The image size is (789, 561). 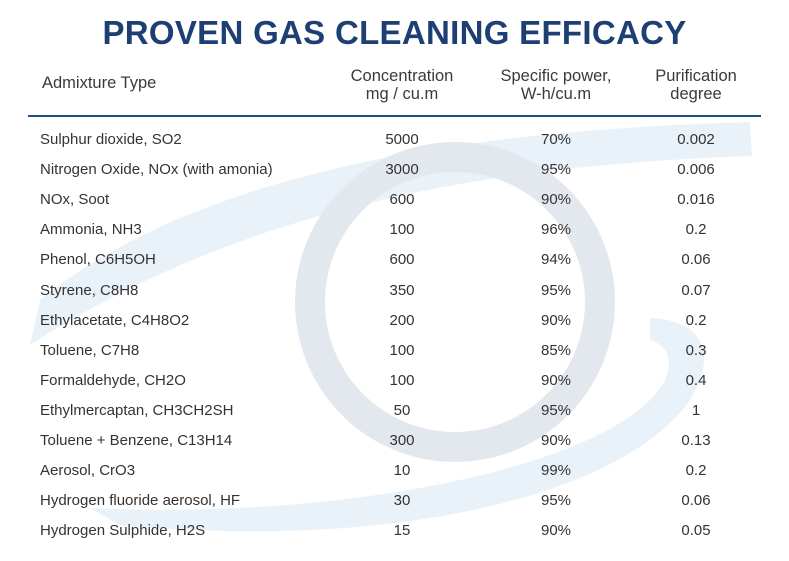 I want to click on purification-cell: 0.13, so click(x=696, y=440).